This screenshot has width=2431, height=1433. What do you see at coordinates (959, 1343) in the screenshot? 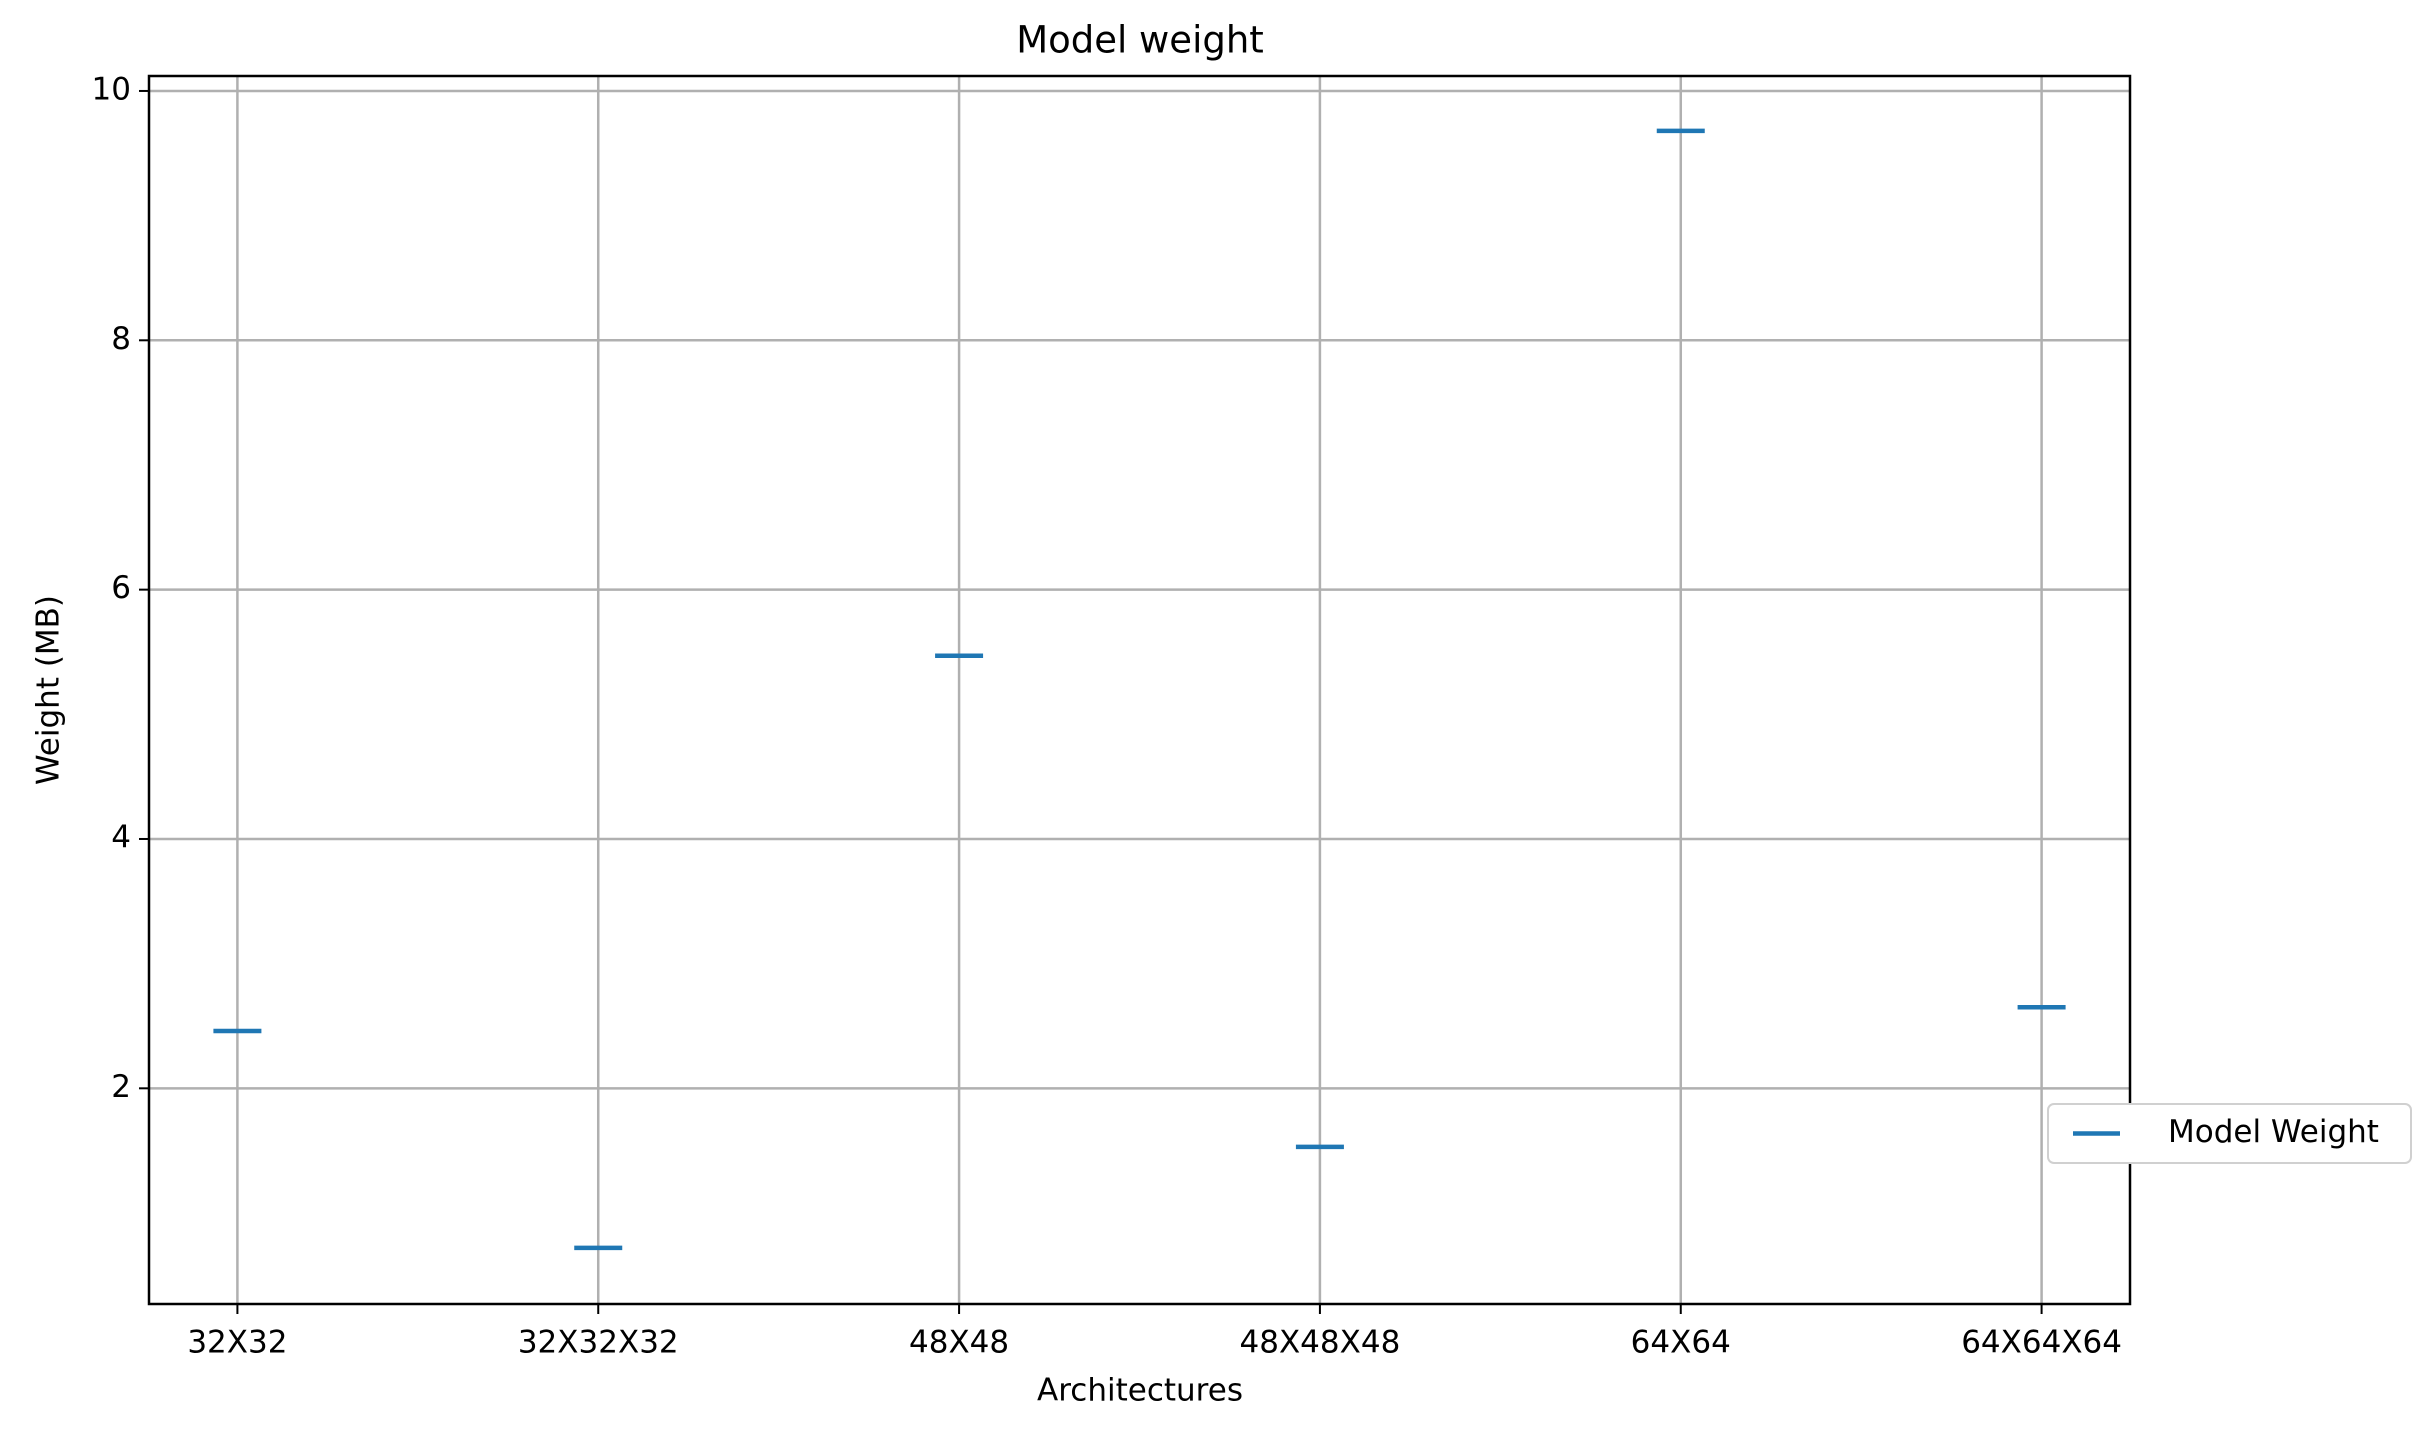
I see `x-tick-label: 48X48` at bounding box center [959, 1343].